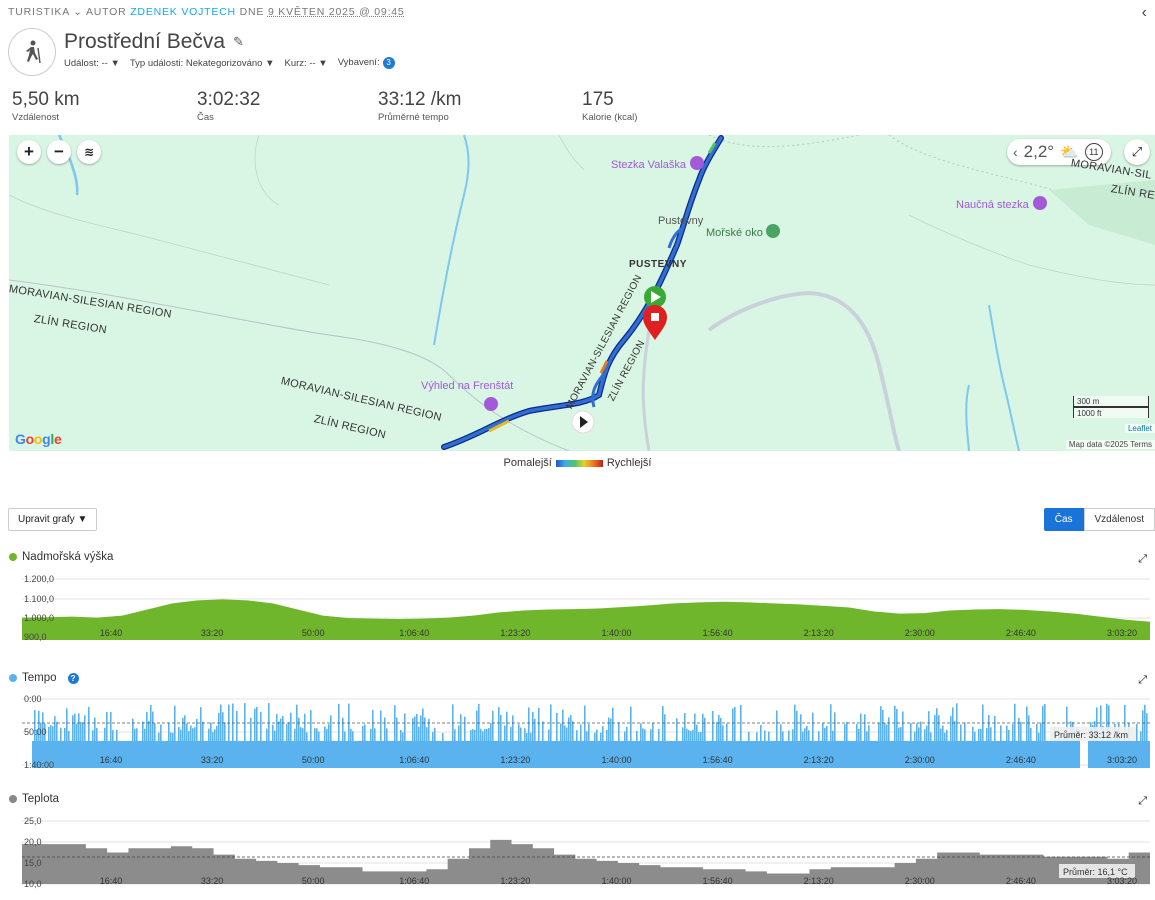 The height and width of the screenshot is (900, 1155). Describe the element at coordinates (252, 12) in the screenshot. I see `breadcrumb-date-prefix: DNE` at that location.